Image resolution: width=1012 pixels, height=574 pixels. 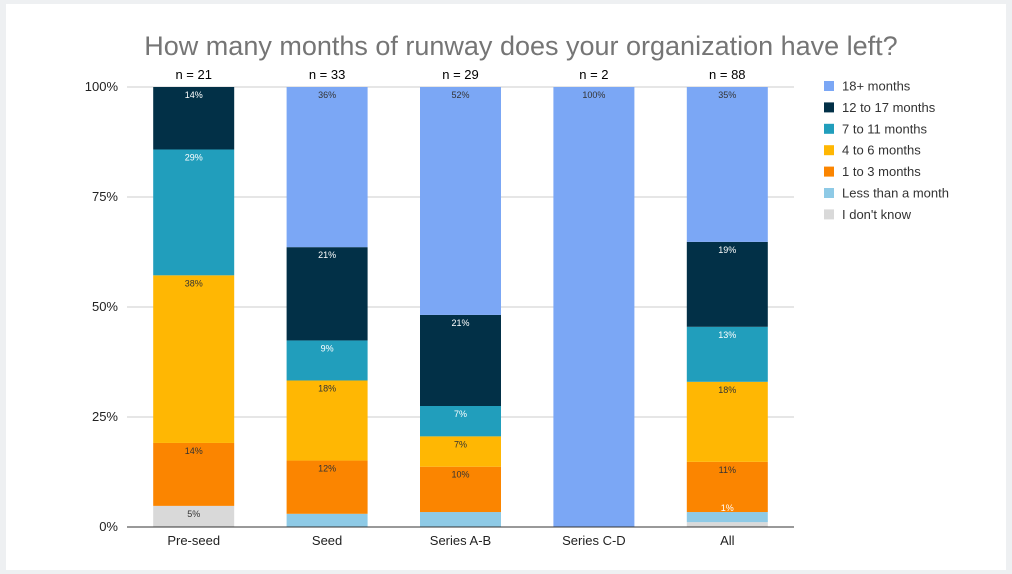 I want to click on legend-label: Less than a month, so click(x=895, y=193).